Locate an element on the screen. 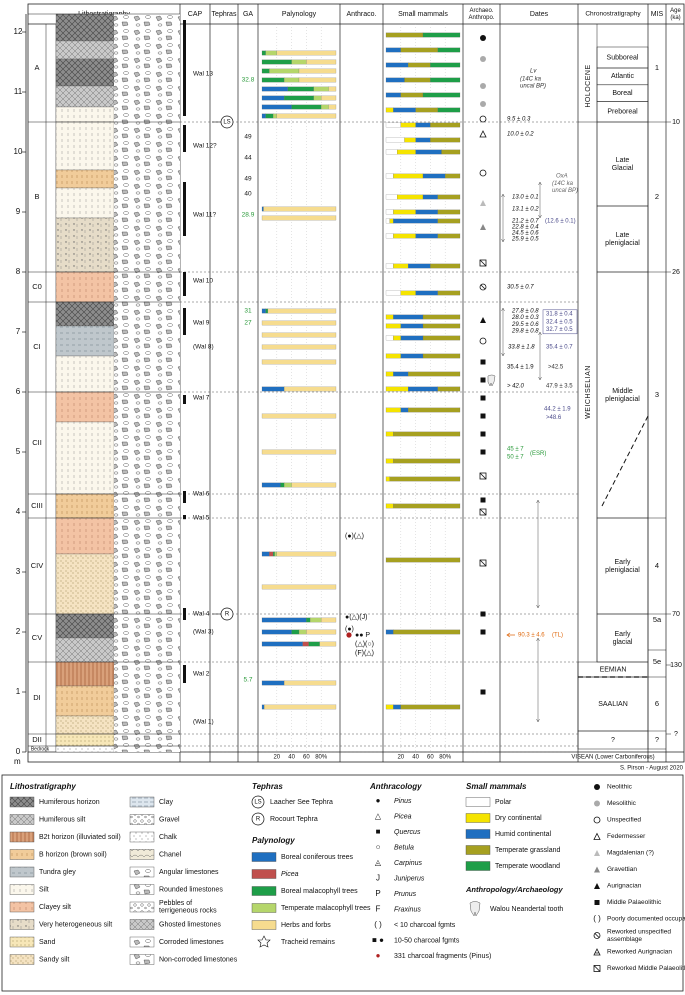 This screenshot has width=685, height=995. legend-label: Silt is located at coordinates (44, 889).